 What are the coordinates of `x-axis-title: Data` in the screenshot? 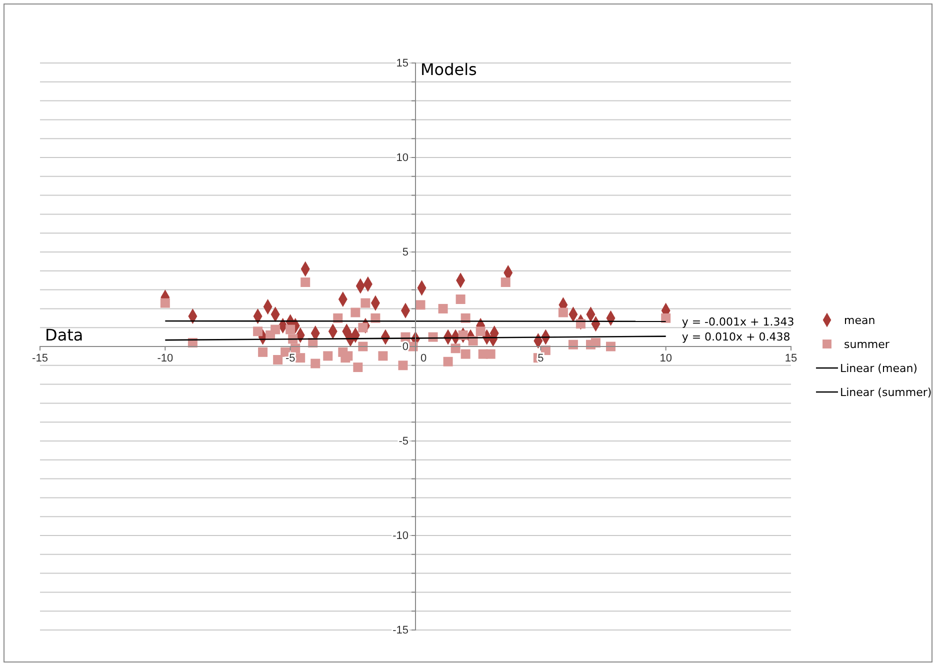 It's located at (64, 335).